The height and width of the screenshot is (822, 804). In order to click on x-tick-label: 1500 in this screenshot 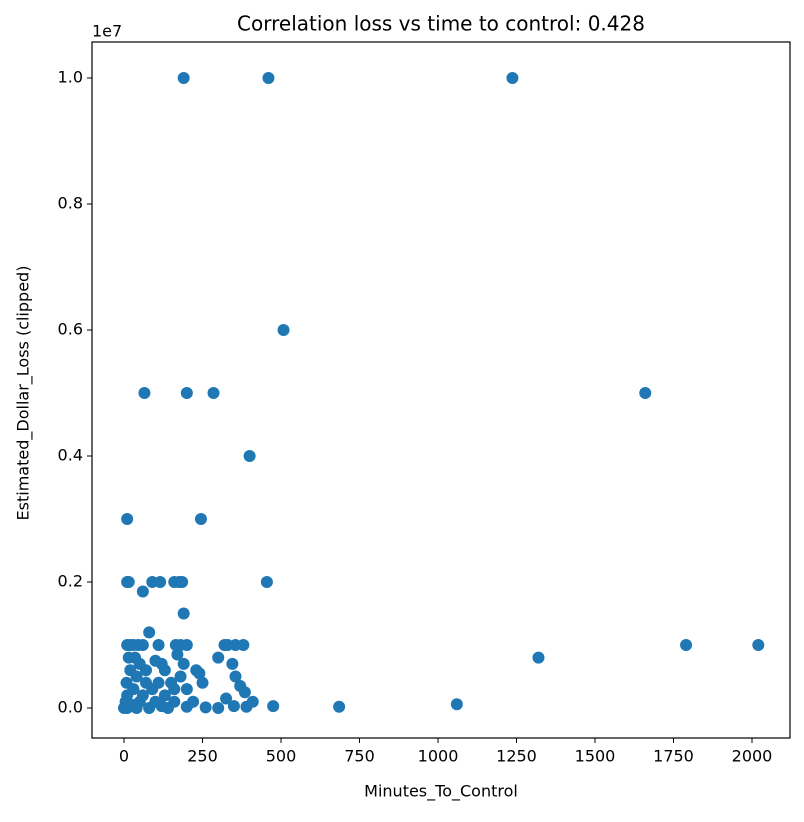, I will do `click(595, 756)`.